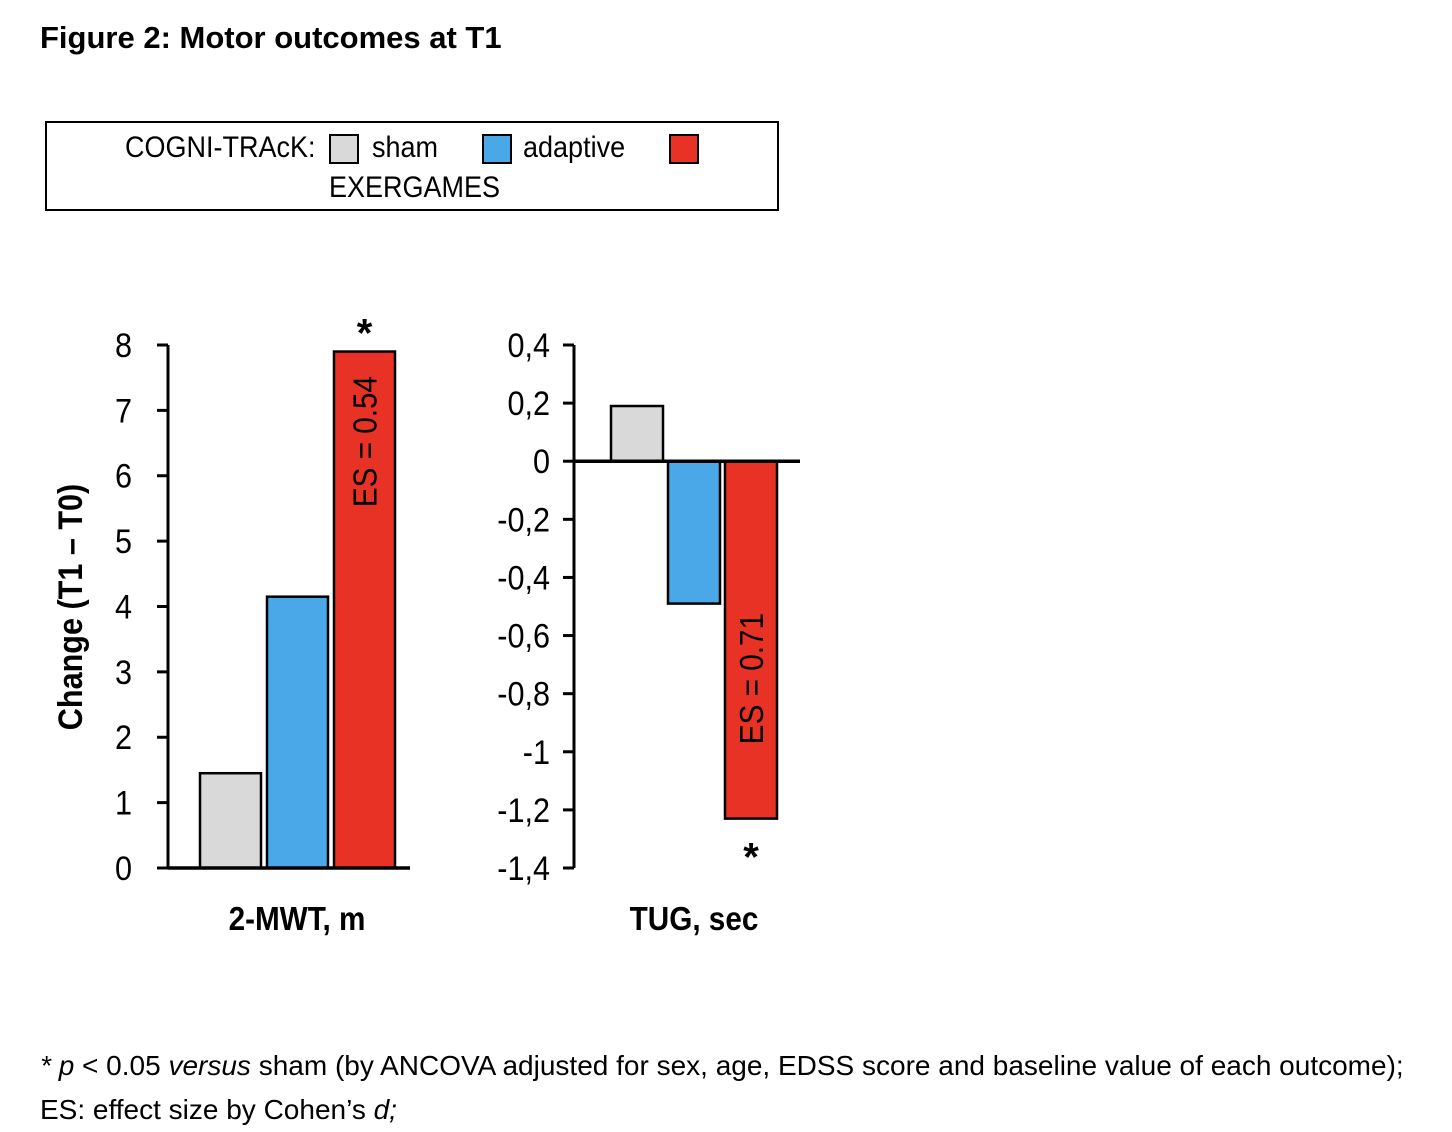 This screenshot has height=1132, width=1452. I want to click on legend-label-sham: sham, so click(405, 147).